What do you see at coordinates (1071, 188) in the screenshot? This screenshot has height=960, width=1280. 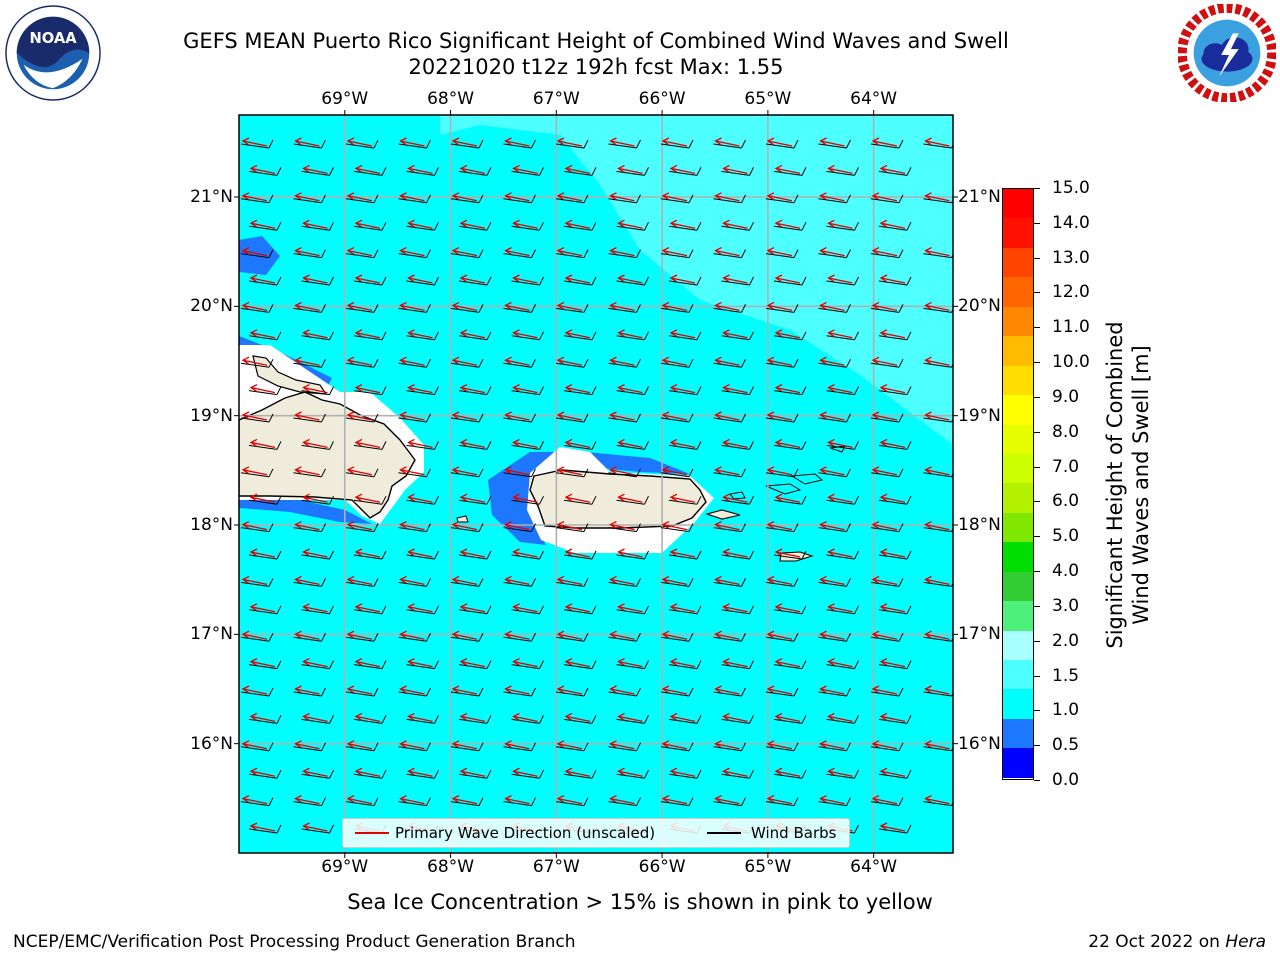 I see `colorbar-tick-label: 15.0` at bounding box center [1071, 188].